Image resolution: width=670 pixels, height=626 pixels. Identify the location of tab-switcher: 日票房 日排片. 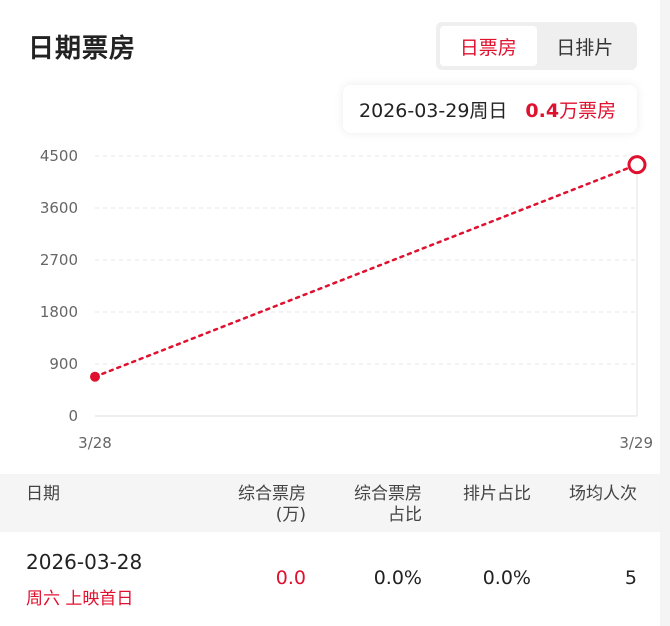
(536, 46).